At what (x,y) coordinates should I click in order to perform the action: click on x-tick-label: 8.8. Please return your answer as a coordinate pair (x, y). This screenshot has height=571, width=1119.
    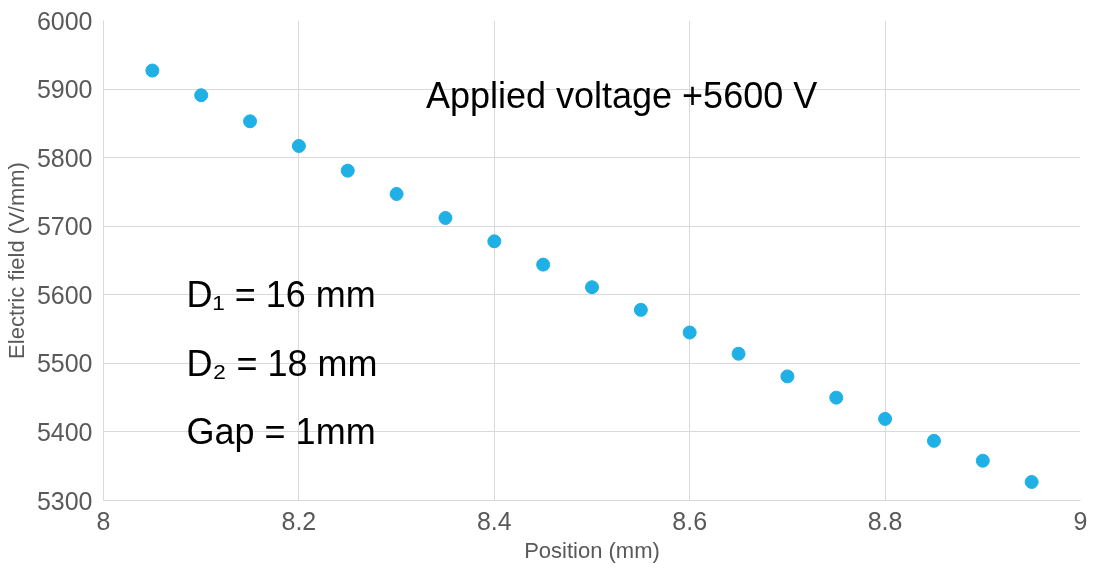
    Looking at the image, I should click on (885, 520).